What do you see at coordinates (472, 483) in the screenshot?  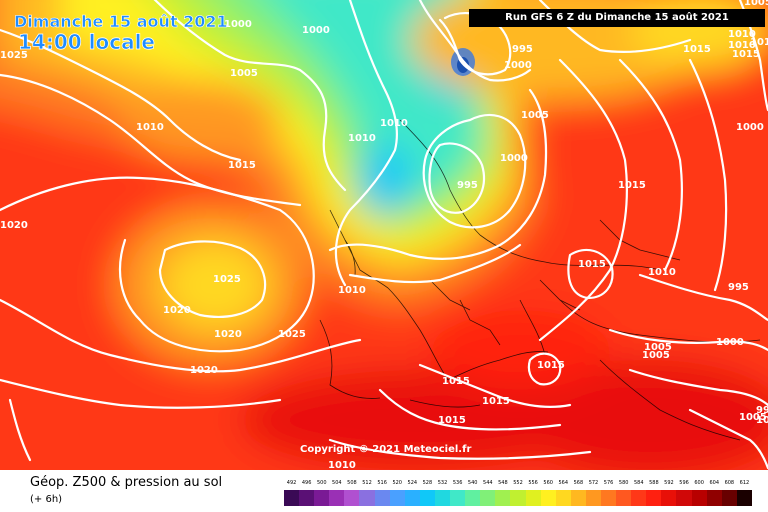 I see `scale-value-label: 540` at bounding box center [472, 483].